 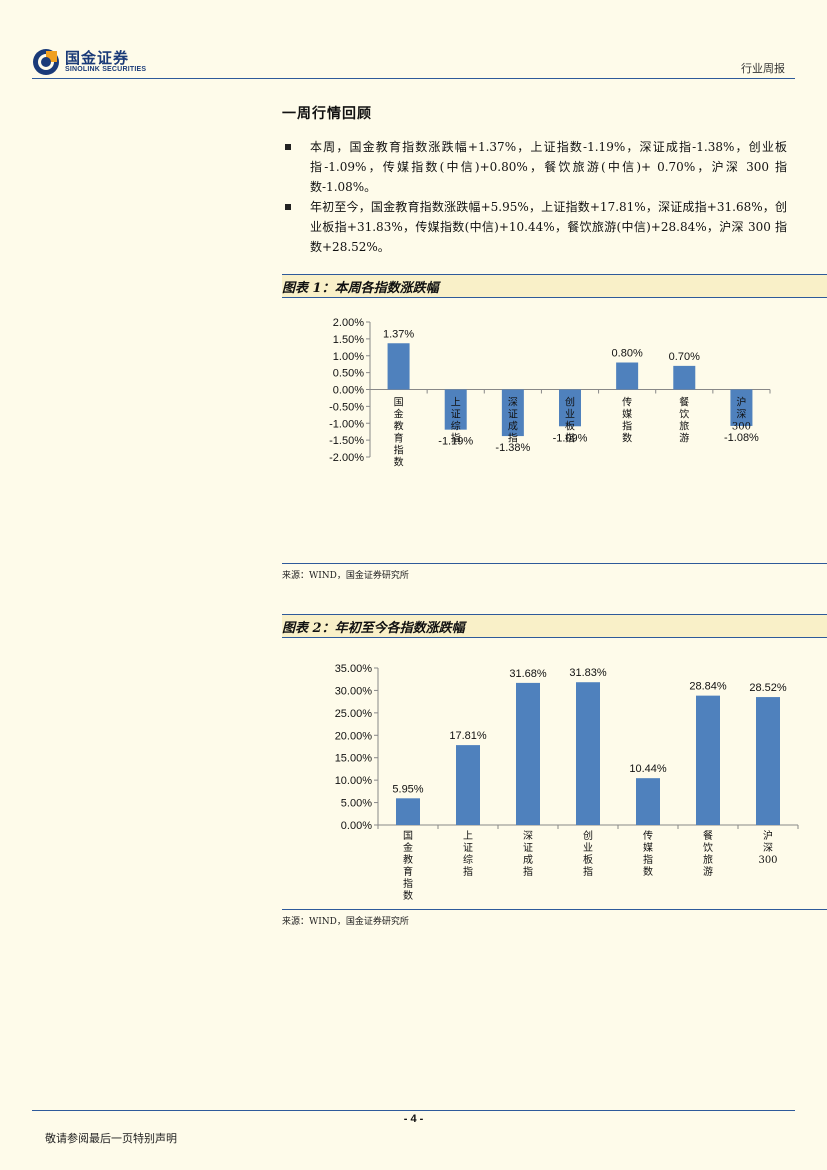 What do you see at coordinates (398, 334) in the screenshot?
I see `data-label: 1.37%` at bounding box center [398, 334].